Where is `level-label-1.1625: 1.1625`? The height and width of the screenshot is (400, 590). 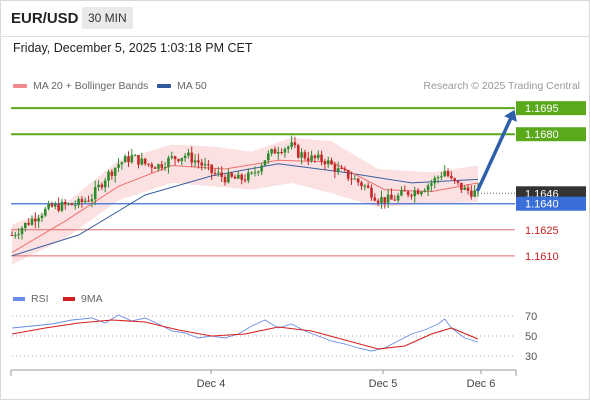 level-label-1.1625: 1.1625 is located at coordinates (542, 231).